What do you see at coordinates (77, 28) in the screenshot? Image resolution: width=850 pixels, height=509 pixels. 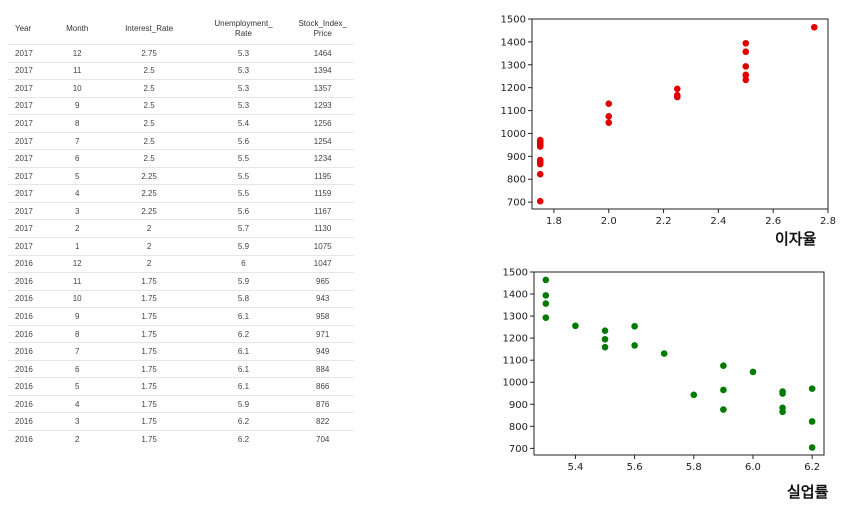 I see `header-month: Month` at bounding box center [77, 28].